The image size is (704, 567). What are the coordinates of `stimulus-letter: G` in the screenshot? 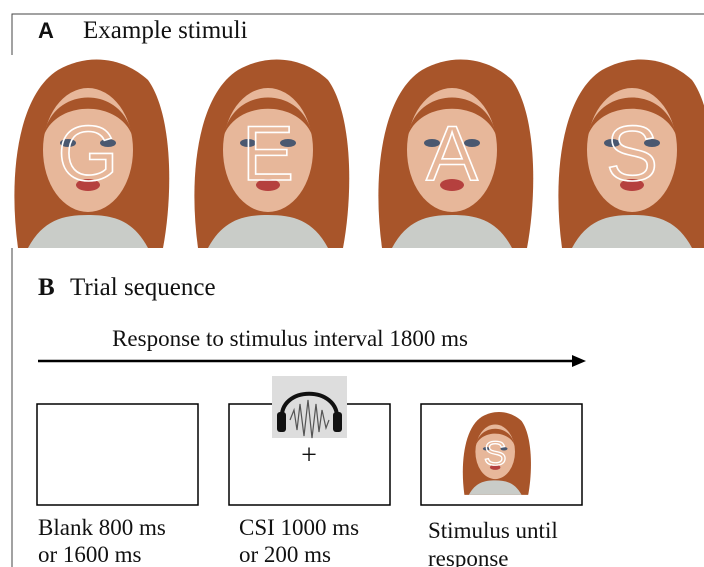 It's located at (88, 153).